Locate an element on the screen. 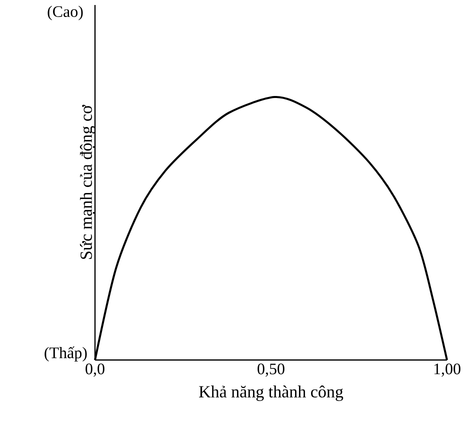  text: (Cao) is located at coordinates (65, 13).